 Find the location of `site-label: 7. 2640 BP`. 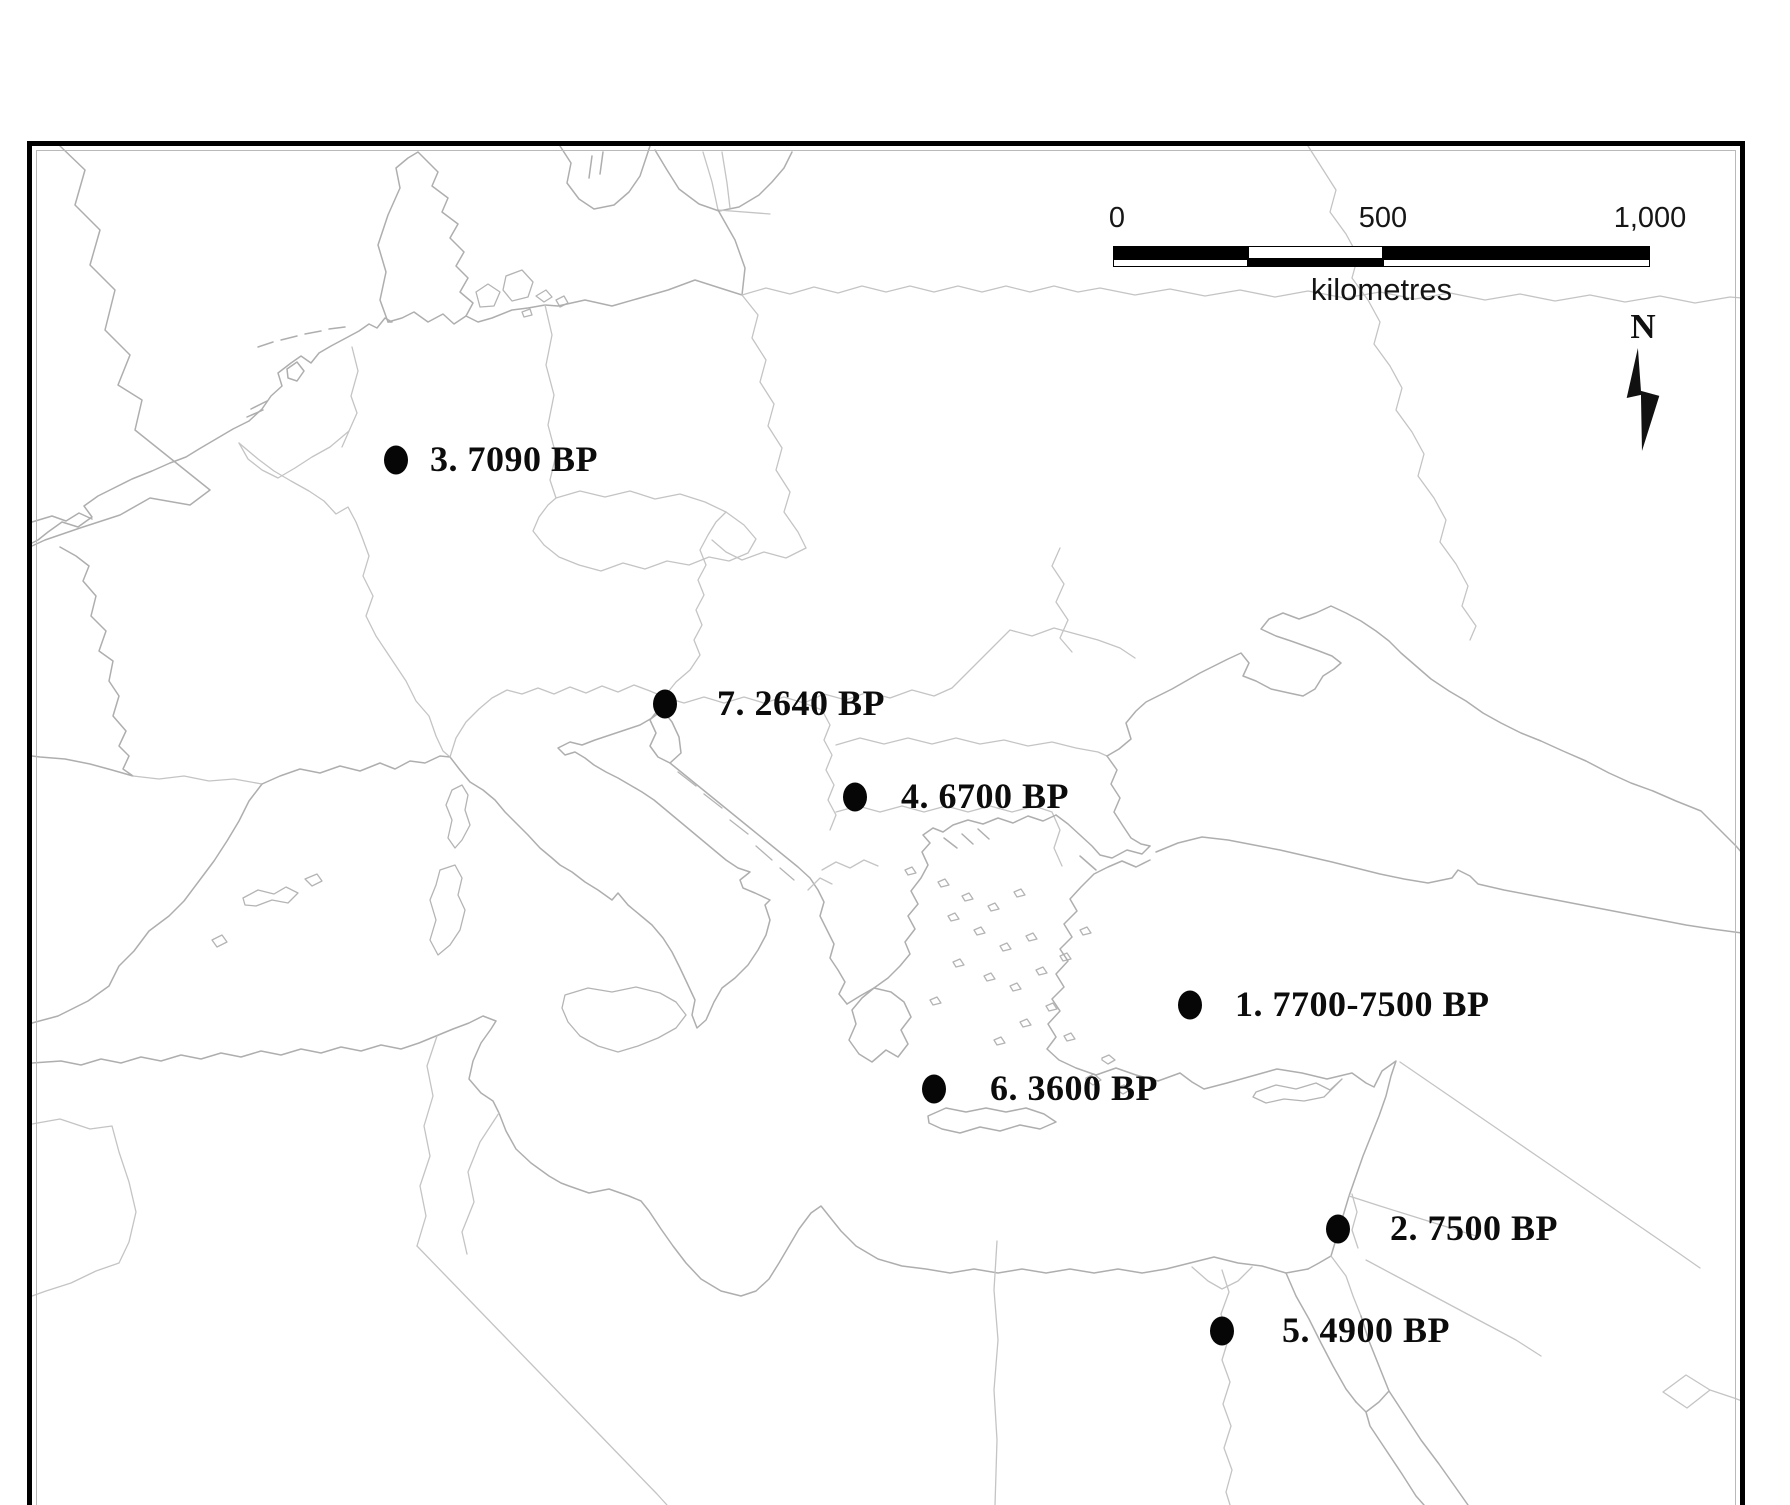

site-label: 7. 2640 BP is located at coordinates (801, 703).